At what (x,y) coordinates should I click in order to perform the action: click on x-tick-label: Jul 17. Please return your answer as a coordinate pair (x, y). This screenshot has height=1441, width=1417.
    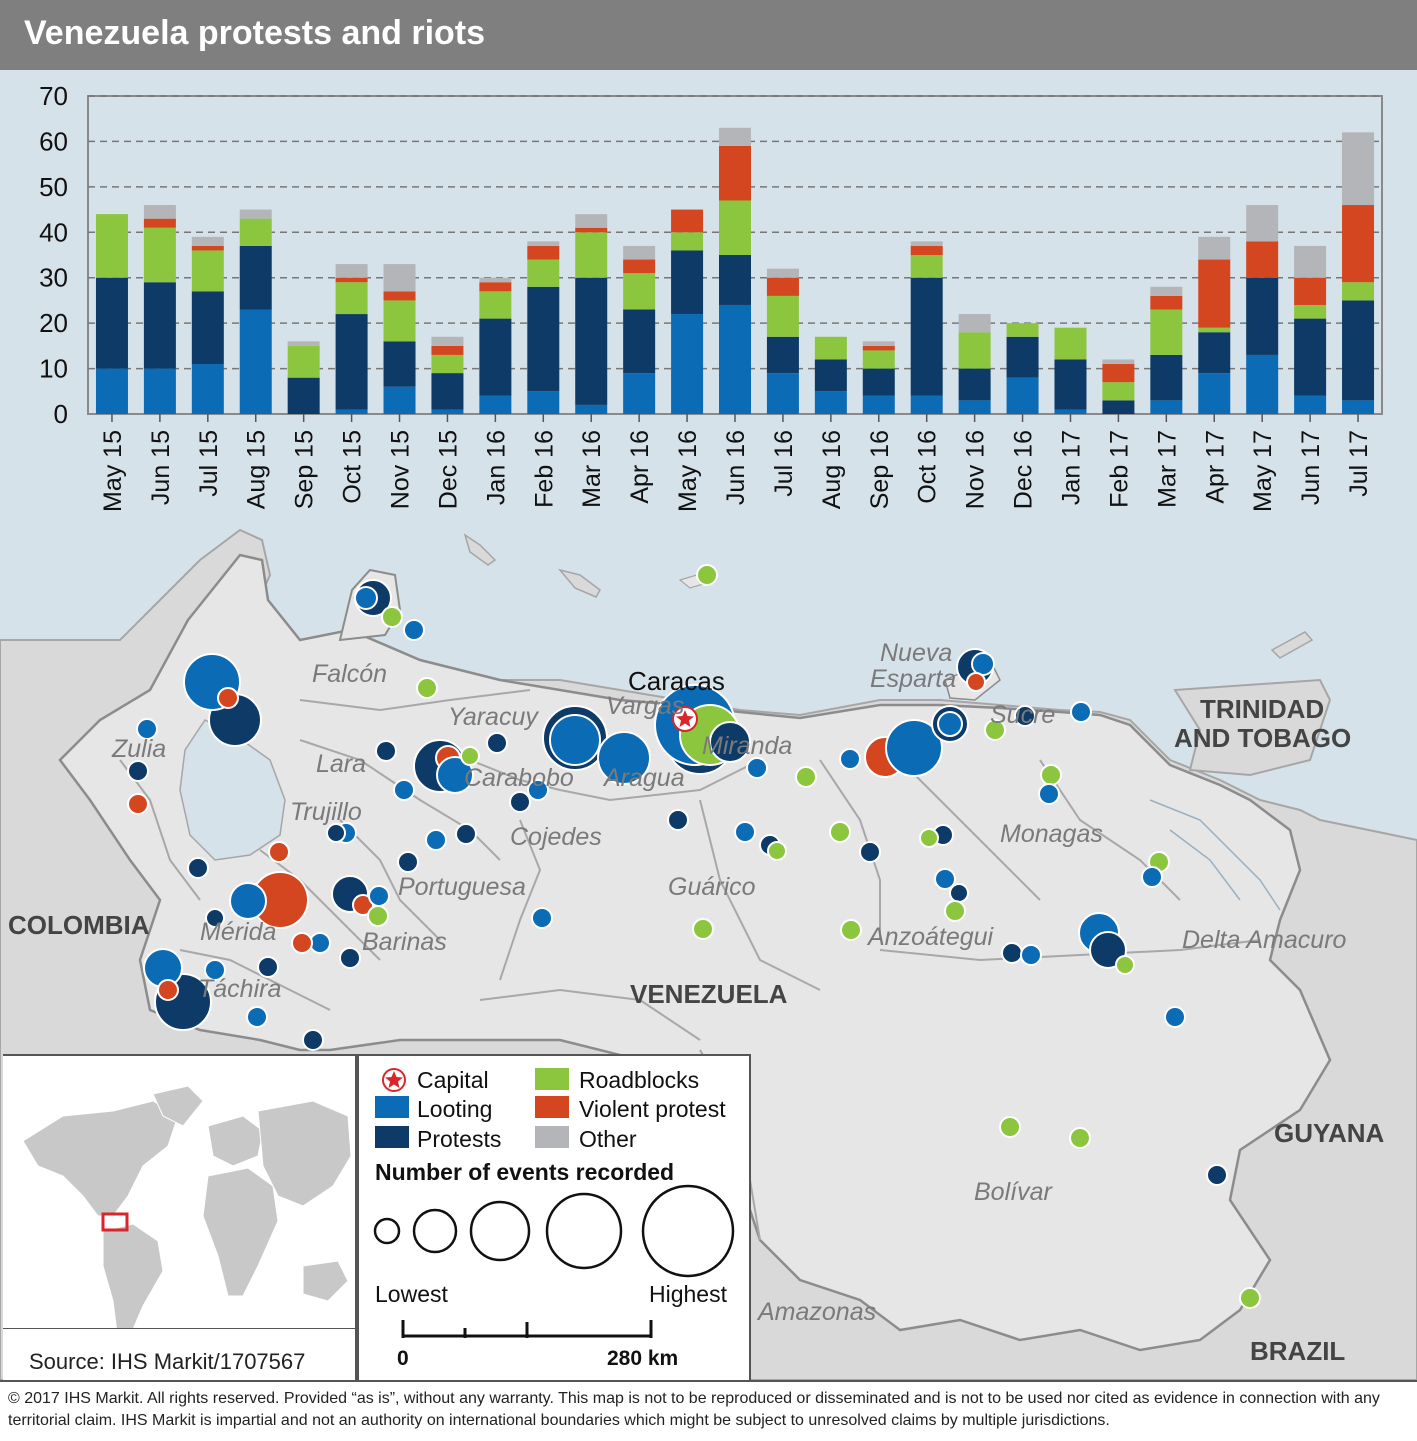
    Looking at the image, I should click on (1359, 463).